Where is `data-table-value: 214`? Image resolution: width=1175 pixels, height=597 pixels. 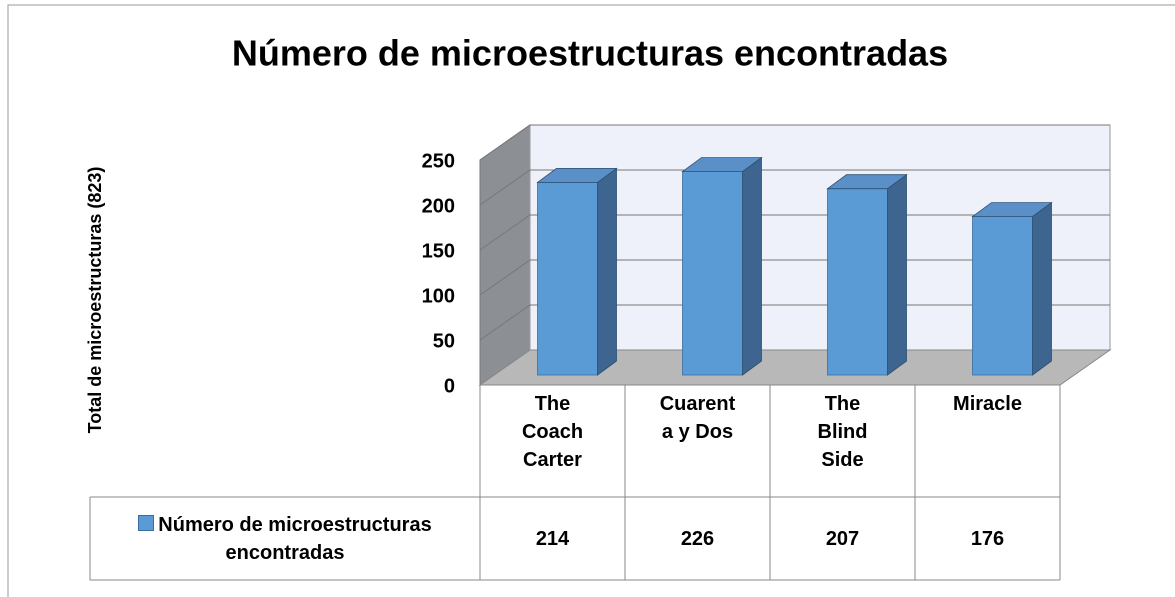 data-table-value: 214 is located at coordinates (552, 538).